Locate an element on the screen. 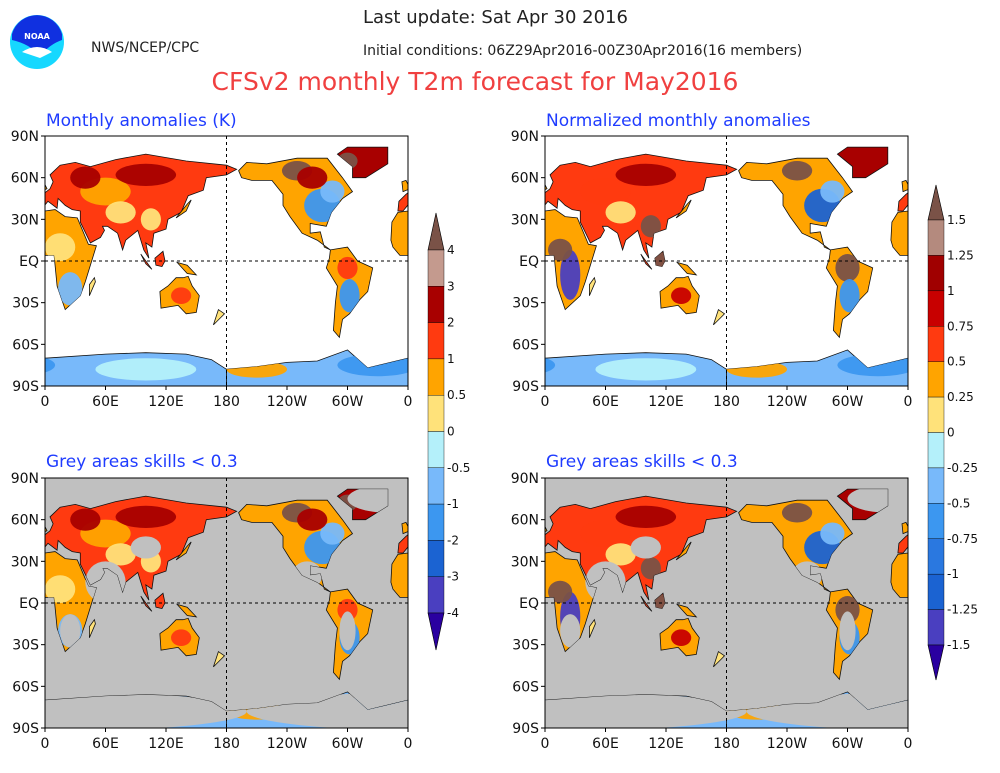 The height and width of the screenshot is (773, 1000). colorbar-label: 0.25 is located at coordinates (960, 397).